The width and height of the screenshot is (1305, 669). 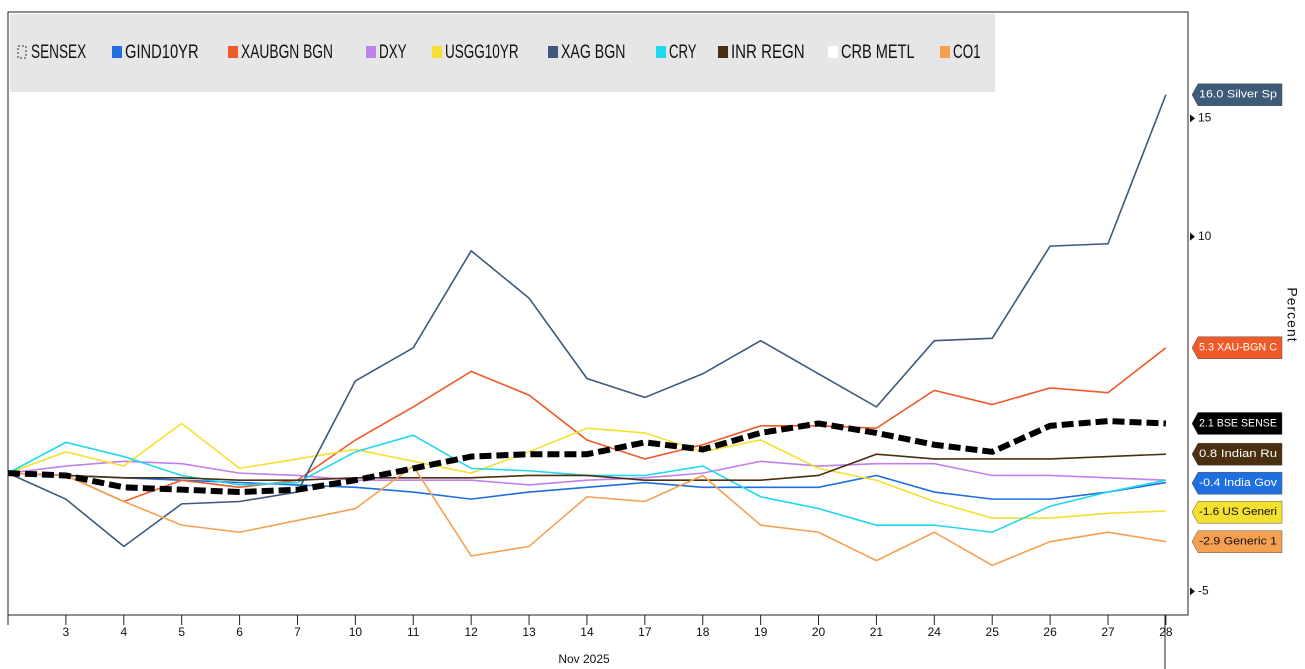 What do you see at coordinates (587, 632) in the screenshot?
I see `x-tick-label: 14` at bounding box center [587, 632].